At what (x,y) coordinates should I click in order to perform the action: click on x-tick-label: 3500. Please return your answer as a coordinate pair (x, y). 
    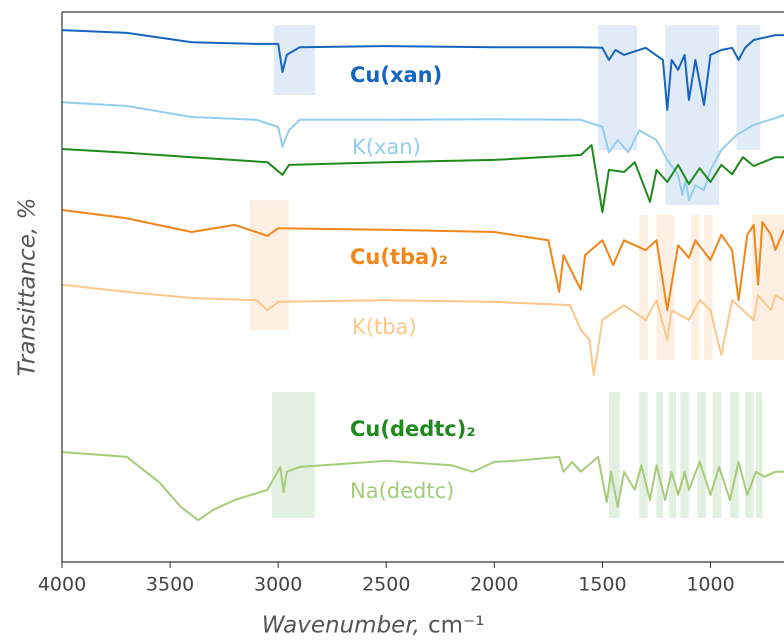
    Looking at the image, I should click on (170, 585).